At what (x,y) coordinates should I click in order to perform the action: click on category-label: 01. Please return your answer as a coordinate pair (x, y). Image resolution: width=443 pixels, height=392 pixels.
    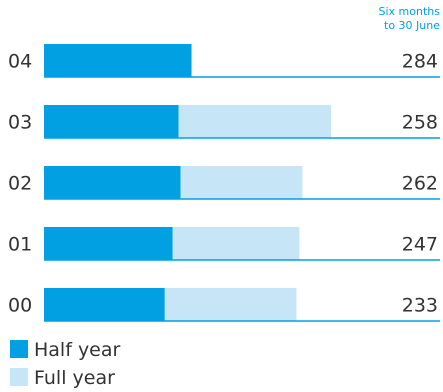
    Looking at the image, I should click on (20, 245).